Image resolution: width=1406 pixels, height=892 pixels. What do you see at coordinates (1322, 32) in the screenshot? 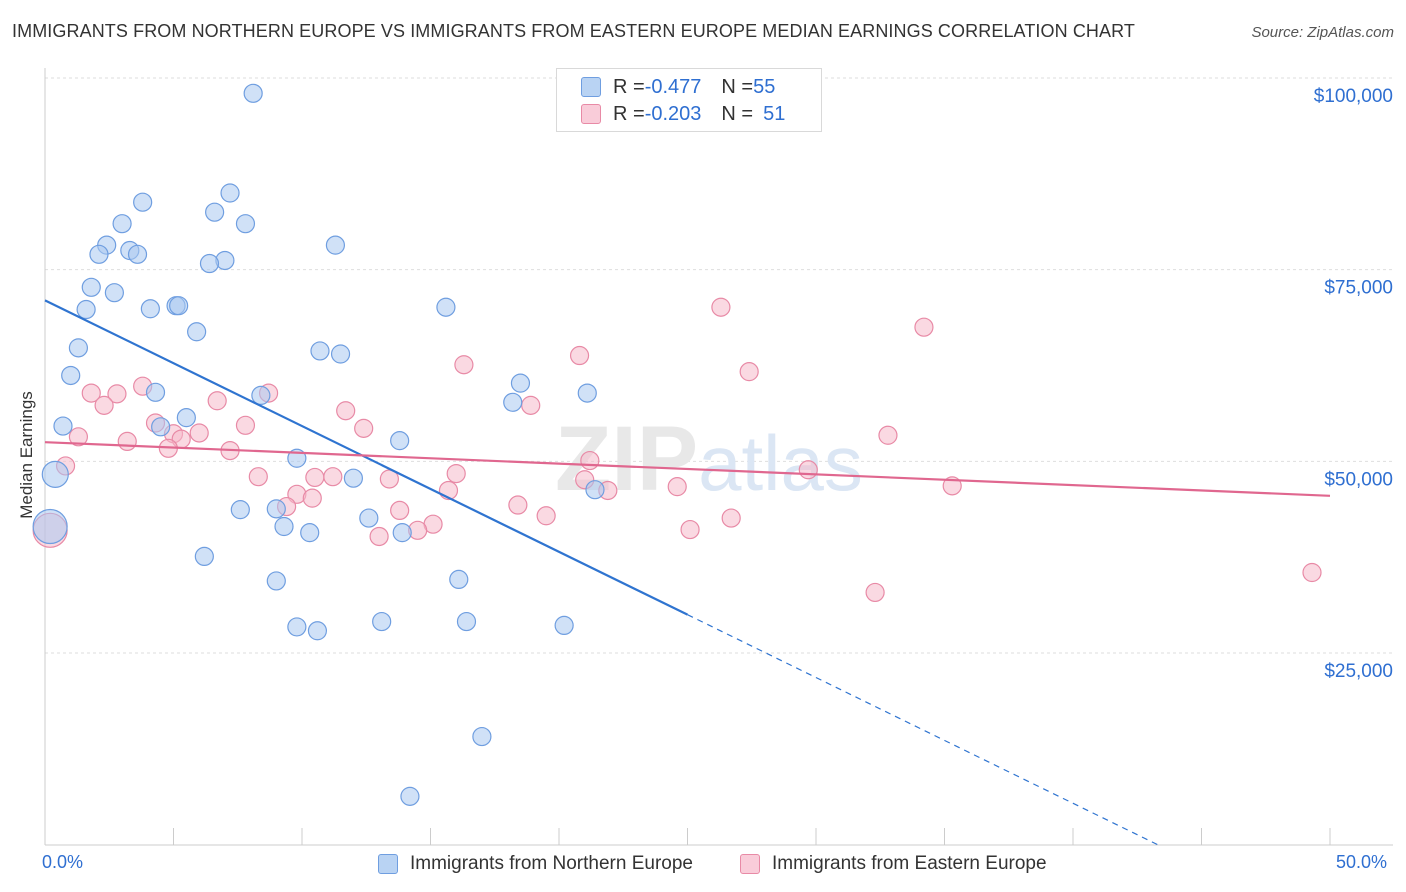
I see `source-label: Source: ZipAtlas.com` at bounding box center [1322, 32].